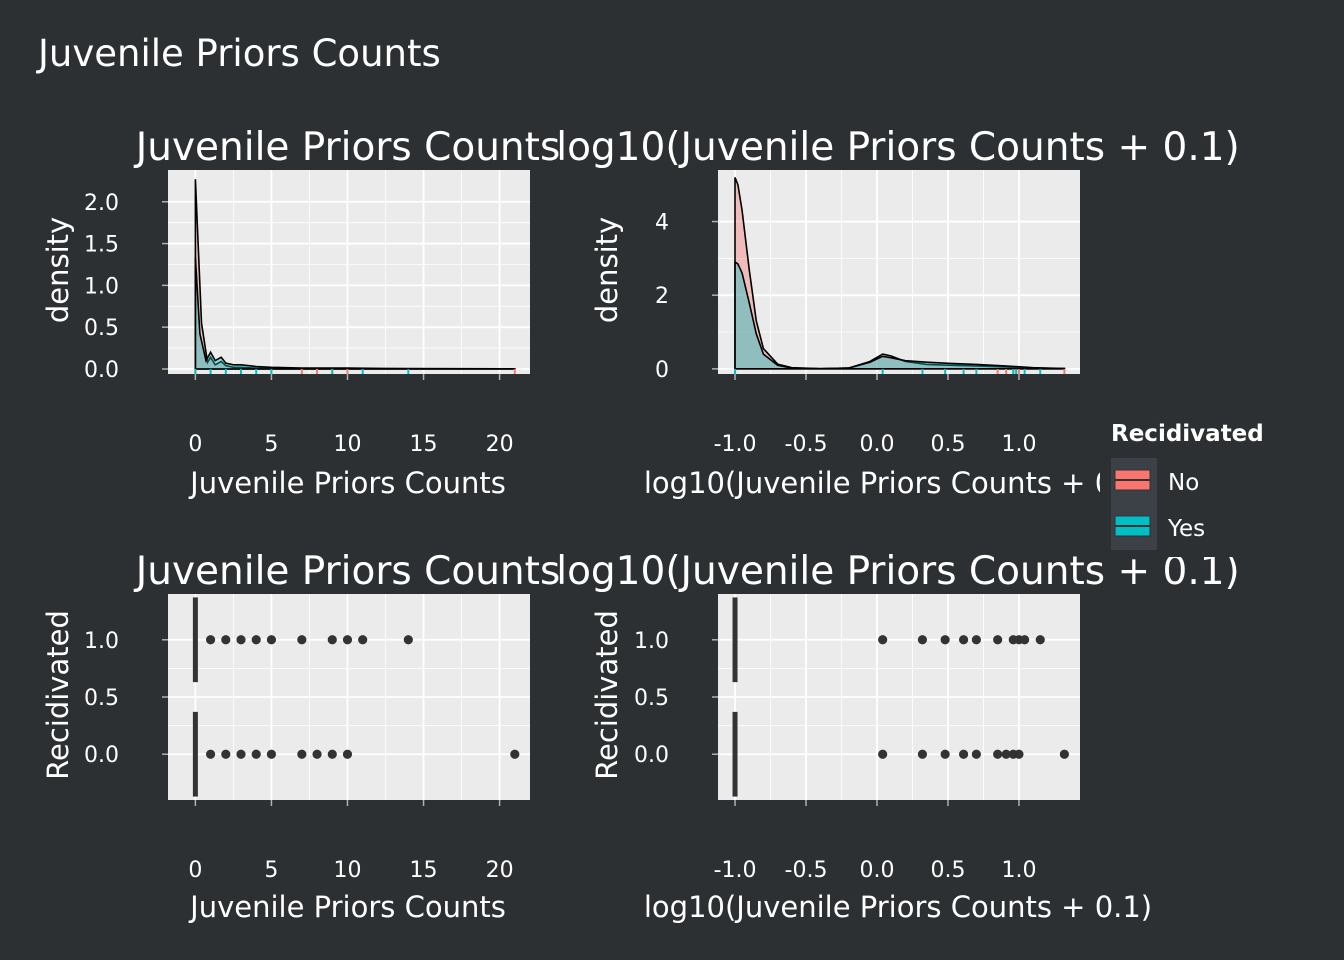 The image size is (1344, 960). What do you see at coordinates (101, 245) in the screenshot?
I see `y-tick-label: 1.5` at bounding box center [101, 245].